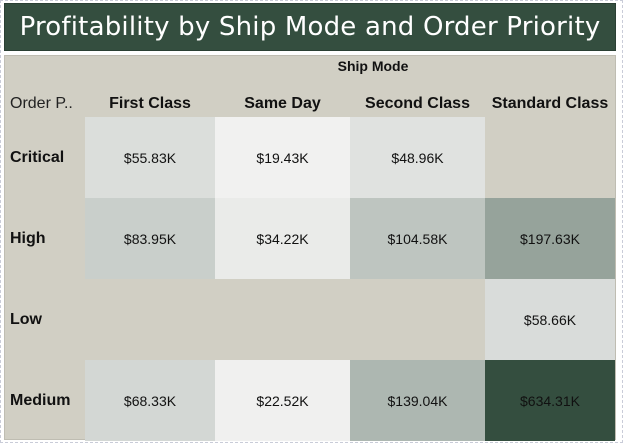 Image resolution: width=623 pixels, height=443 pixels. I want to click on heatmap-cell: $55.83K, so click(150, 157).